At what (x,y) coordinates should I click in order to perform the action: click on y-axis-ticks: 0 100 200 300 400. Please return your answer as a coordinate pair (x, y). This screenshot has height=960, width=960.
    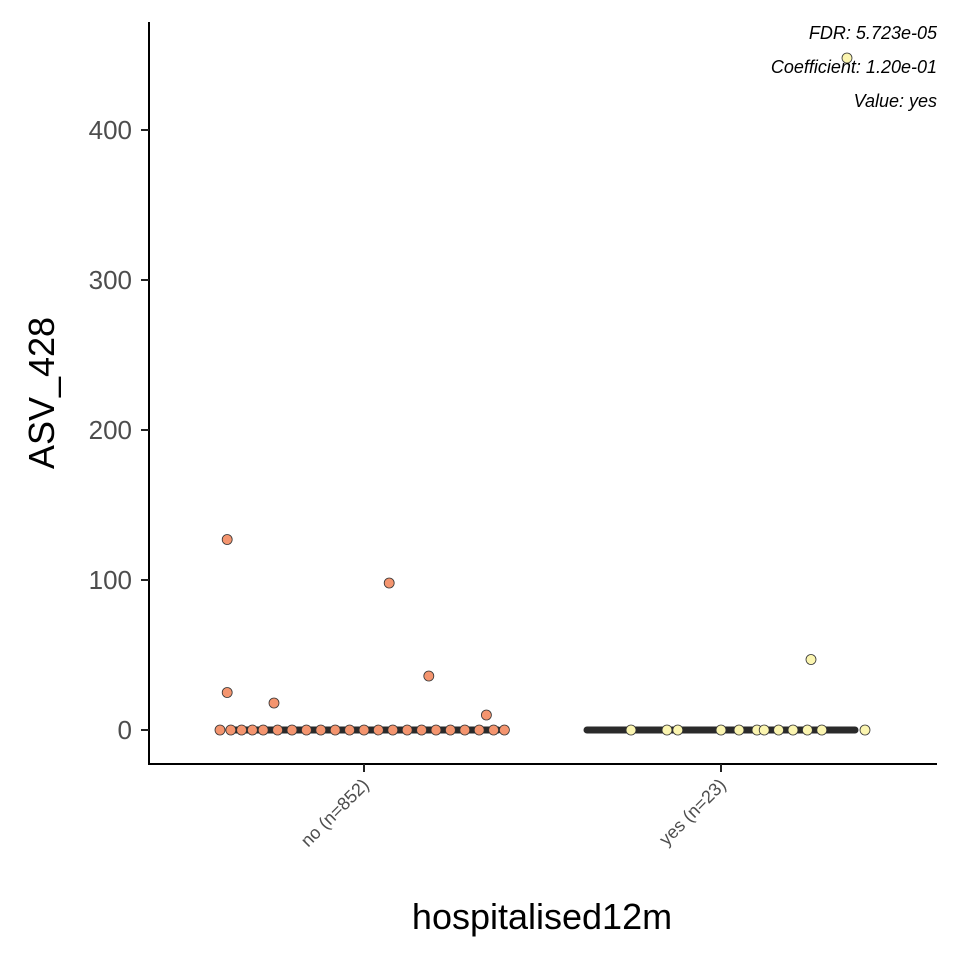
    Looking at the image, I should click on (119, 430).